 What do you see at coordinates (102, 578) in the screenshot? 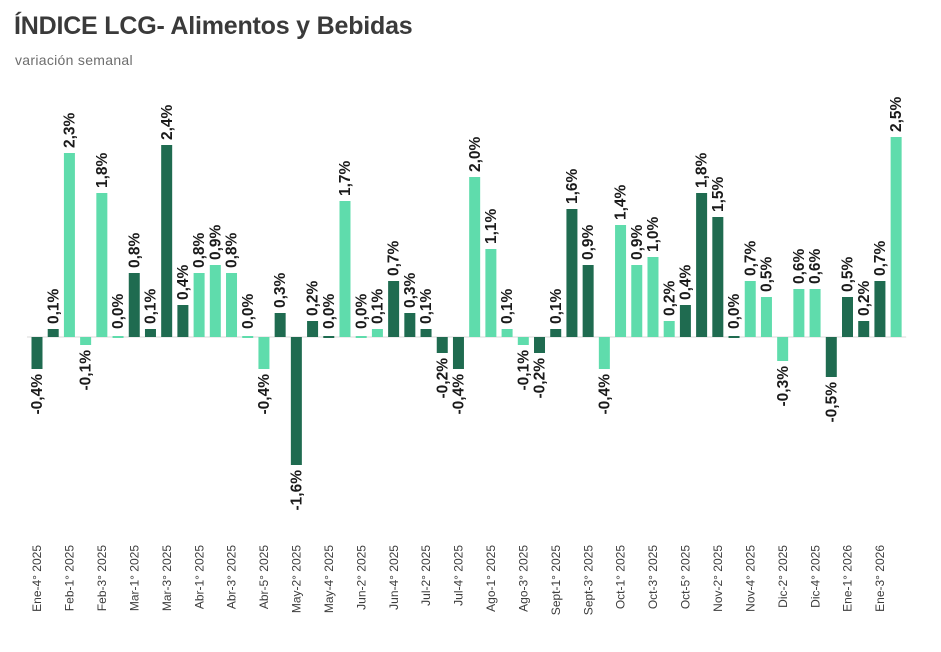
I see `x-tick-label: Feb-3° 2025` at bounding box center [102, 578].